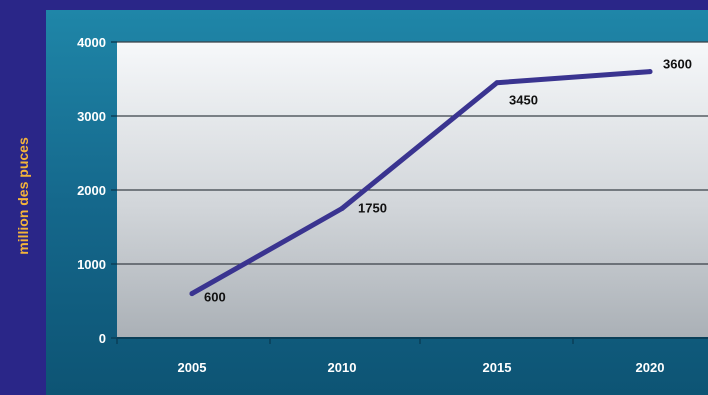 This screenshot has height=395, width=708. What do you see at coordinates (102, 338) in the screenshot?
I see `y-tick-label: 0` at bounding box center [102, 338].